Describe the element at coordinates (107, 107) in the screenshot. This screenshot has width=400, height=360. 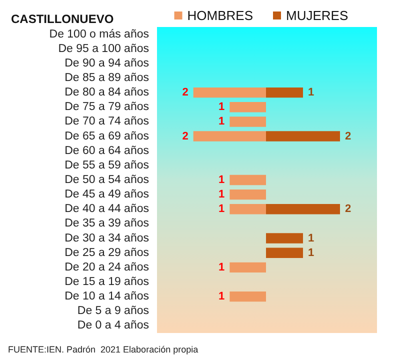
I see `y-tick-label: De 75 a 79 años` at that location.